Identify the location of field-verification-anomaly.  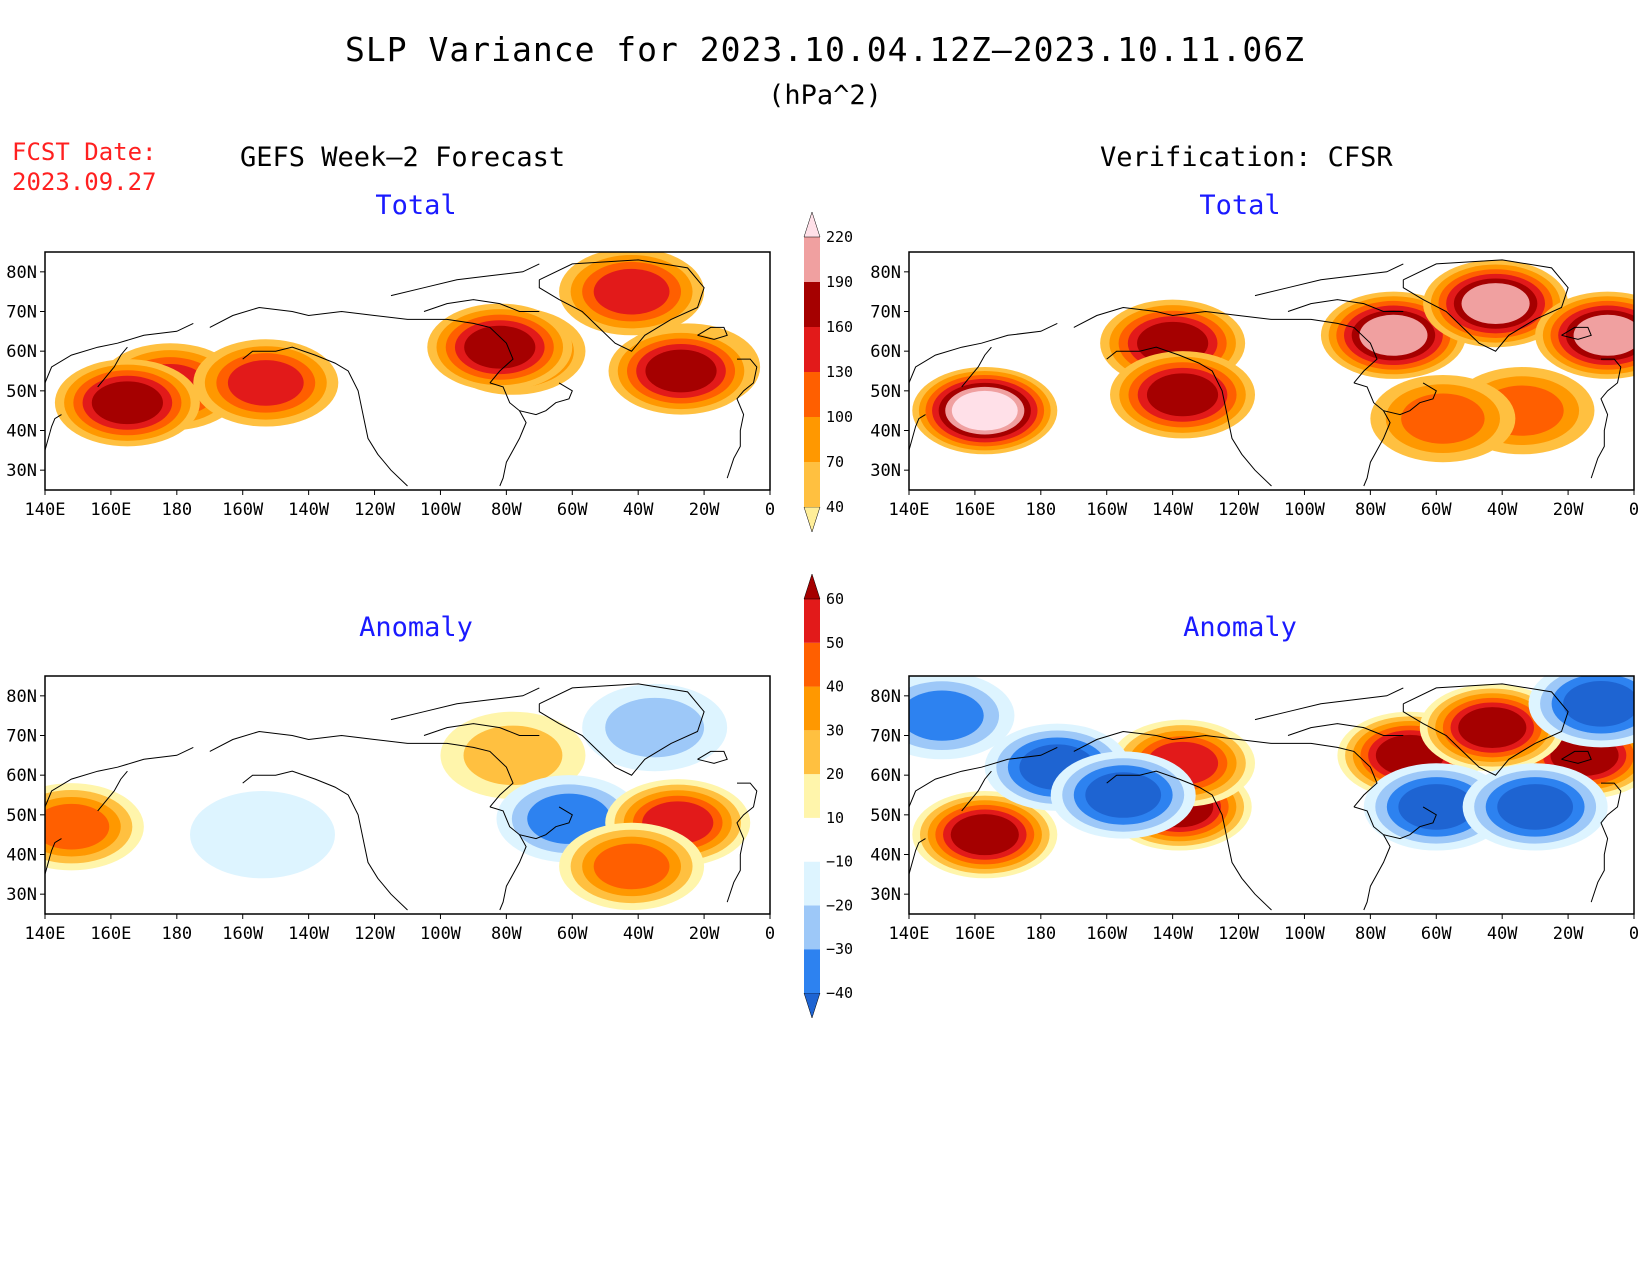
(1271, 795).